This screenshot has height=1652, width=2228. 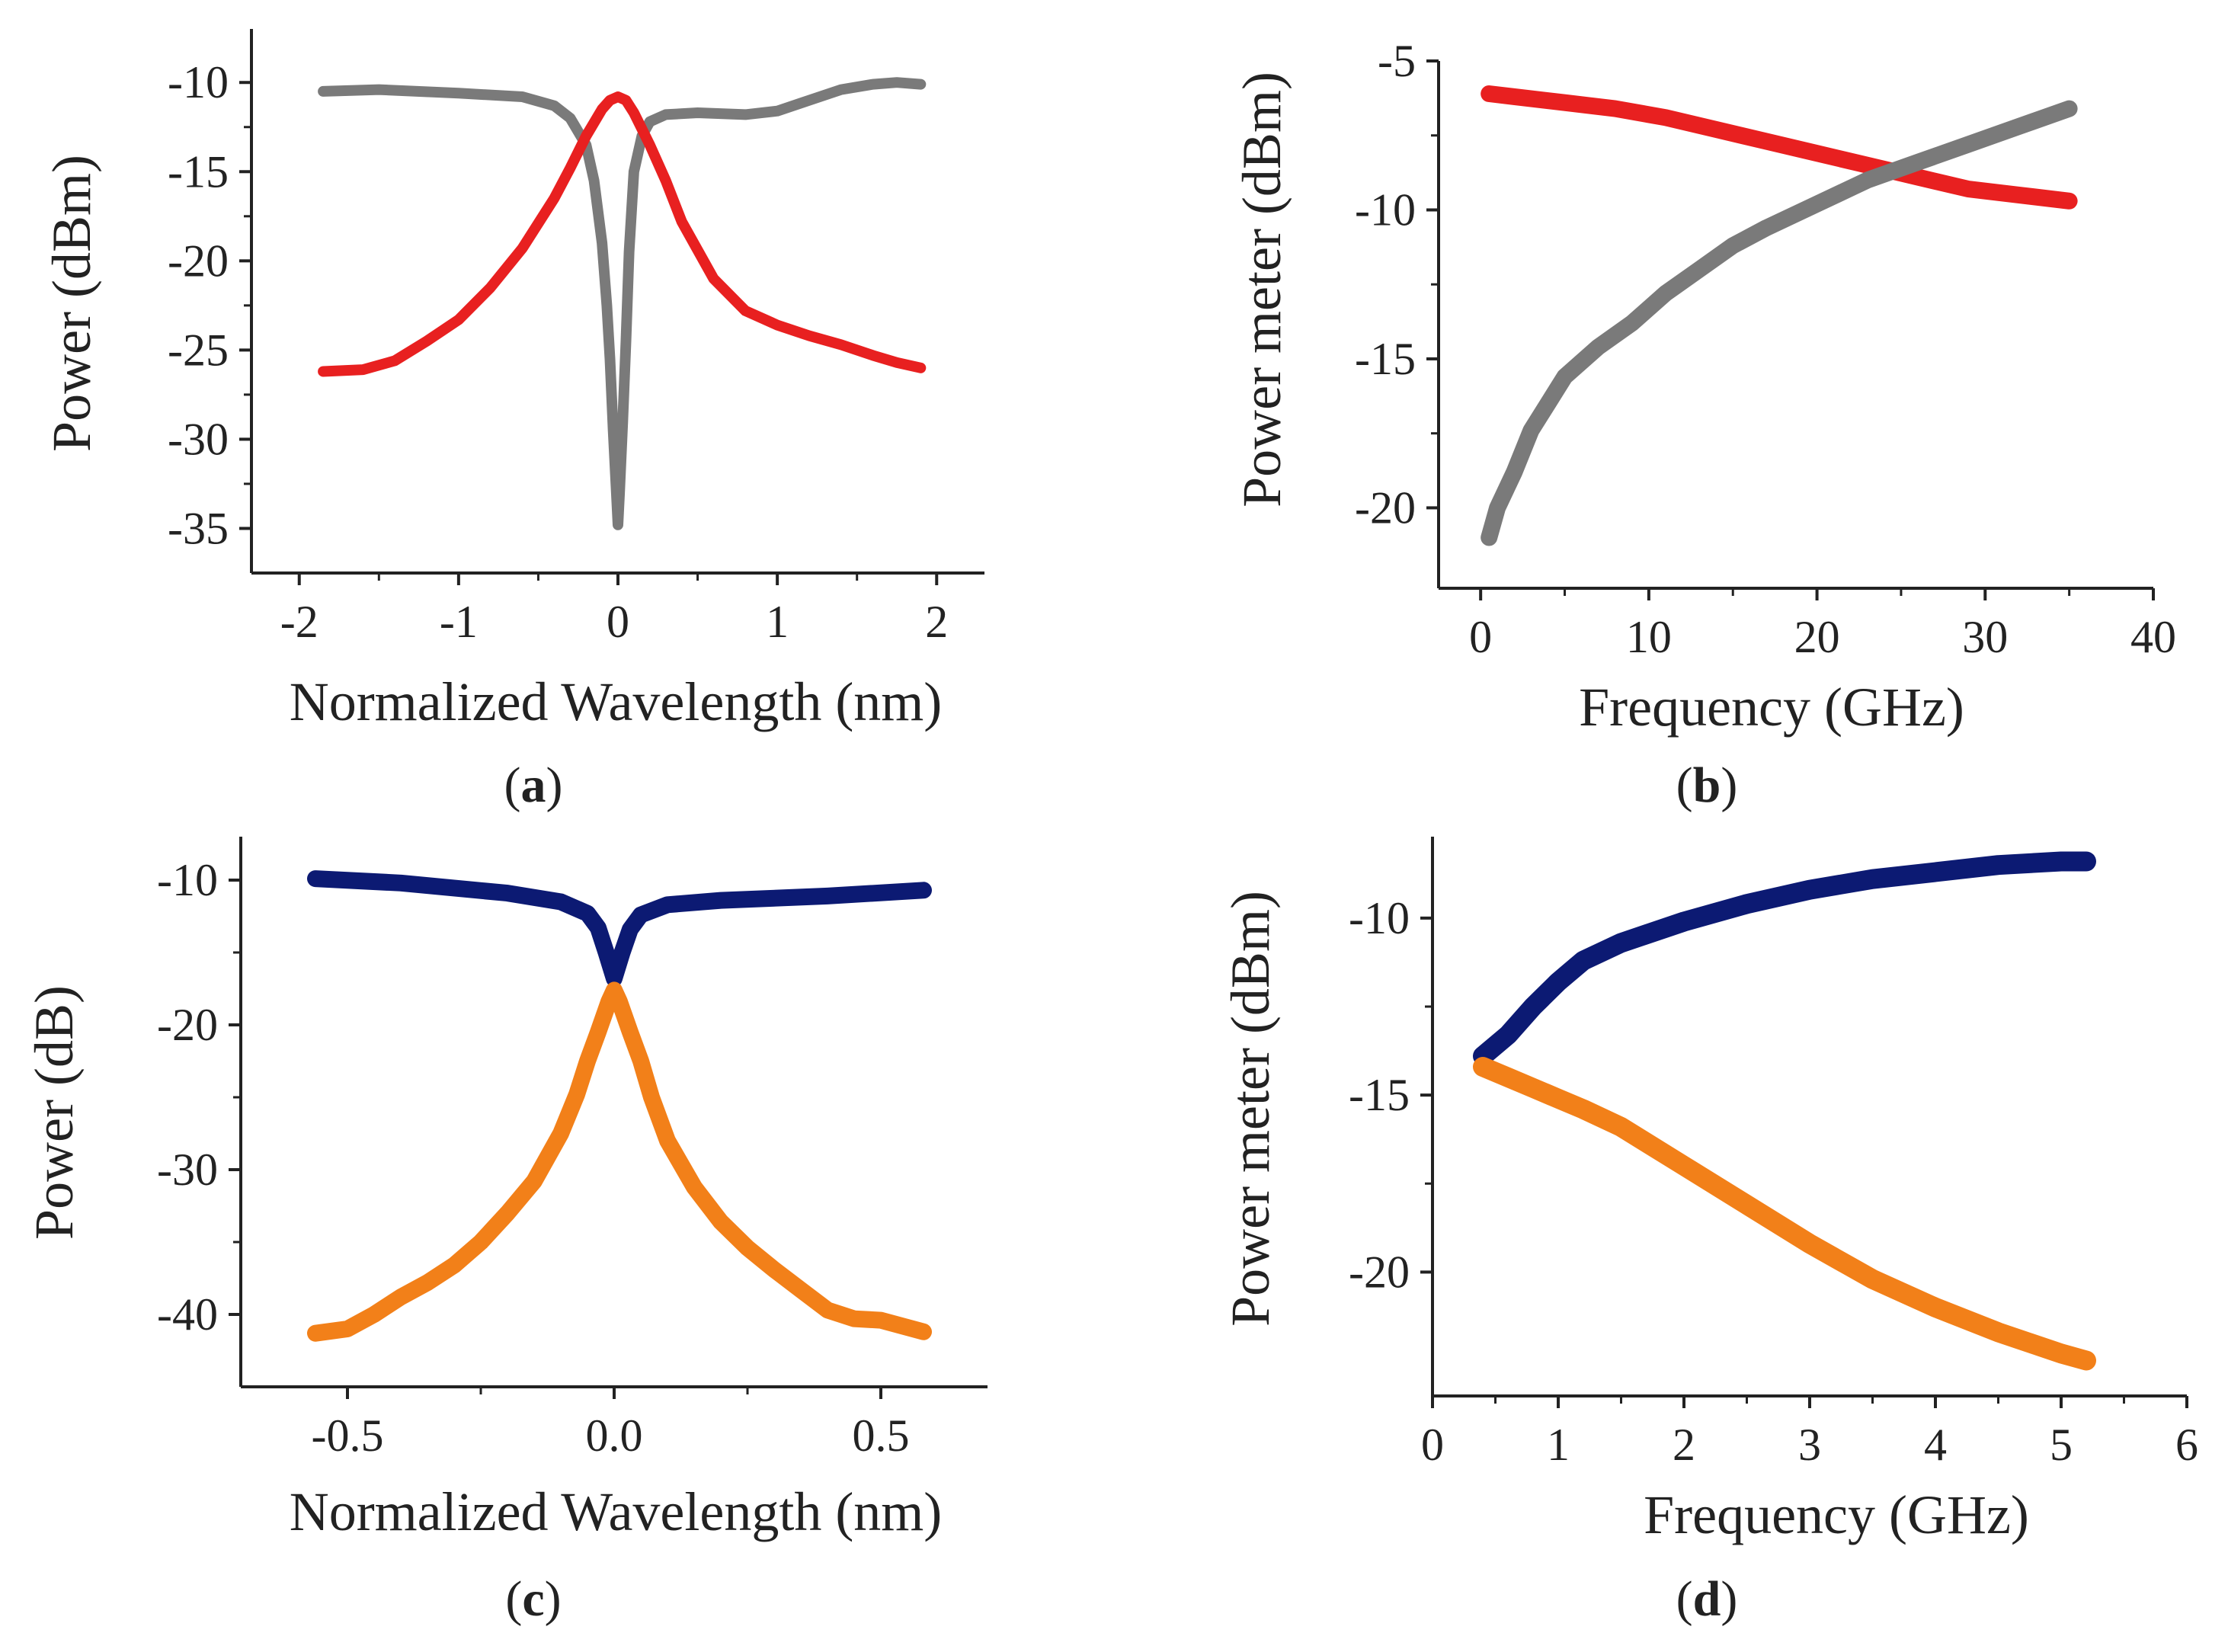 I want to click on panel-c-label-letter: c, so click(x=533, y=1599).